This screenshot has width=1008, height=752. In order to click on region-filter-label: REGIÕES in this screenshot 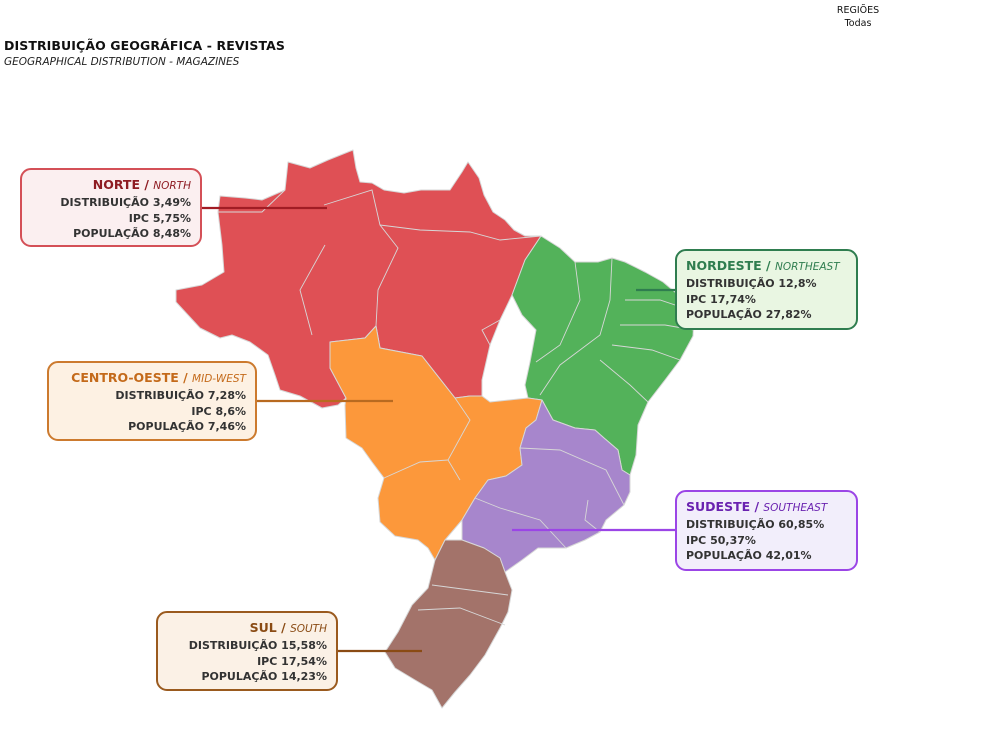, I will do `click(858, 10)`.